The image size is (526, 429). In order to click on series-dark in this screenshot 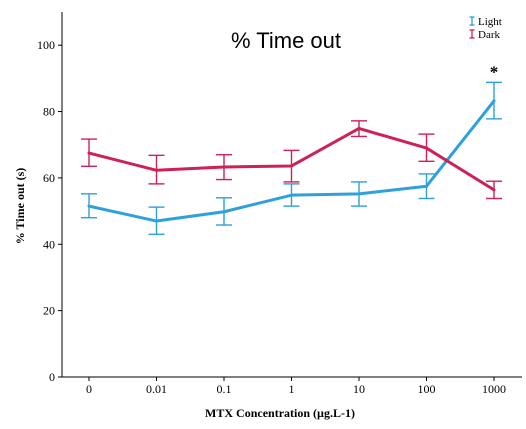, I will do `click(291, 160)`.